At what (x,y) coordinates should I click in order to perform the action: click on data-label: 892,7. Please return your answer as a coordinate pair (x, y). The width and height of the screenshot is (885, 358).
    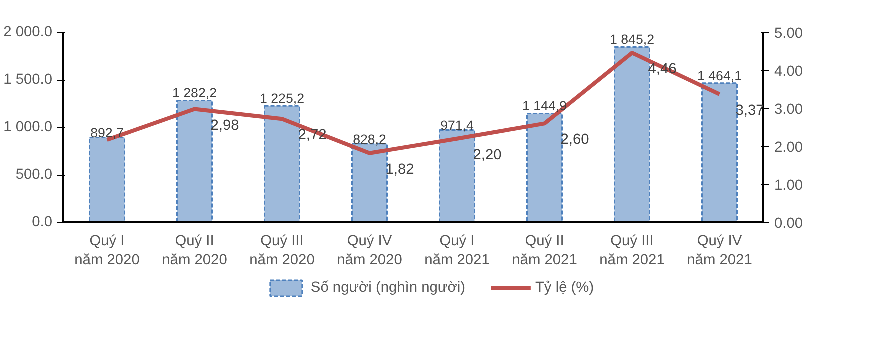
    Looking at the image, I should click on (107, 133).